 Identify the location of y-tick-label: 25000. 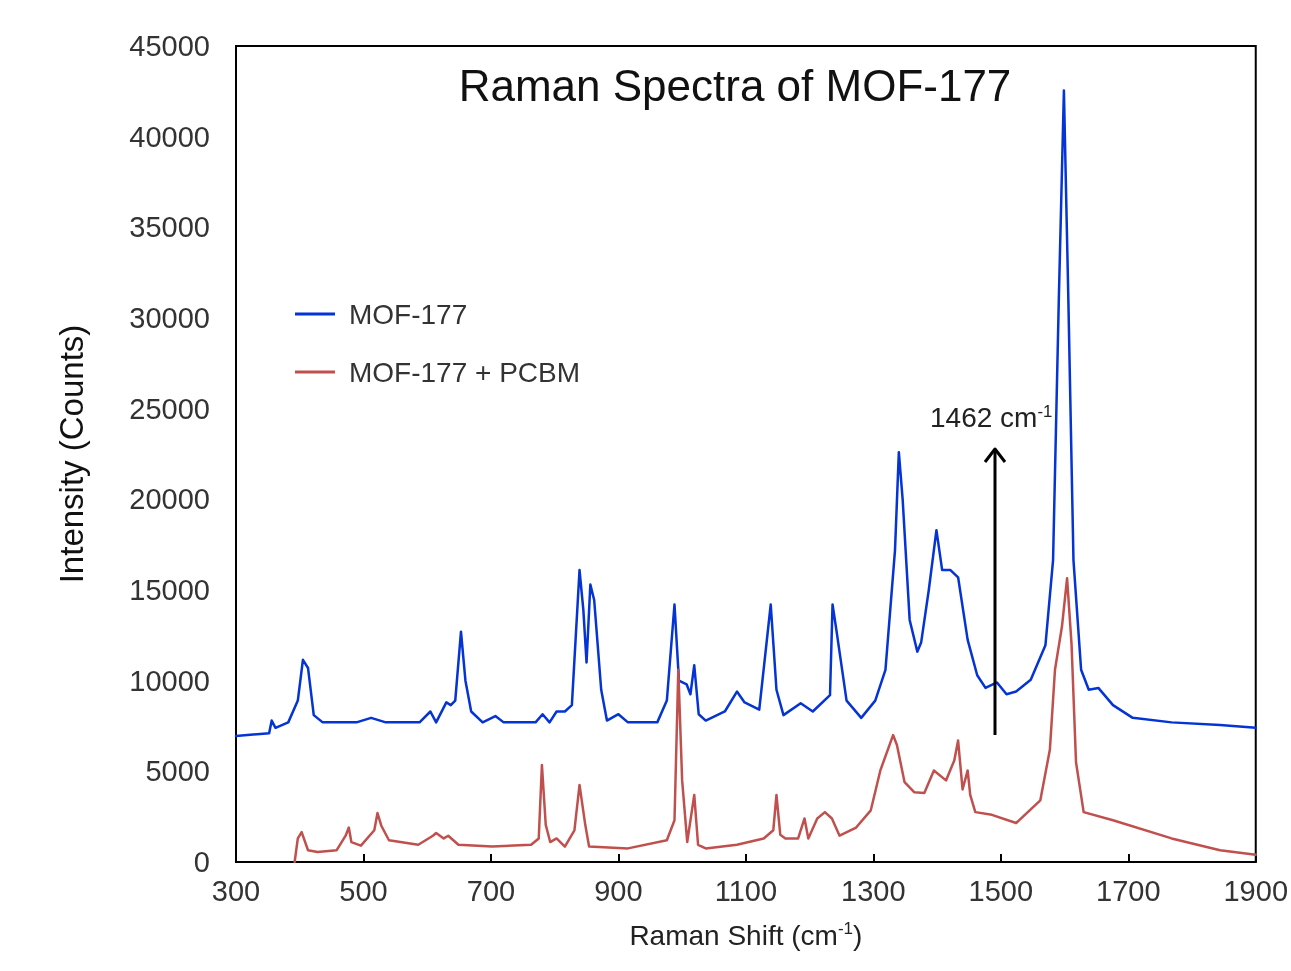
(169, 408).